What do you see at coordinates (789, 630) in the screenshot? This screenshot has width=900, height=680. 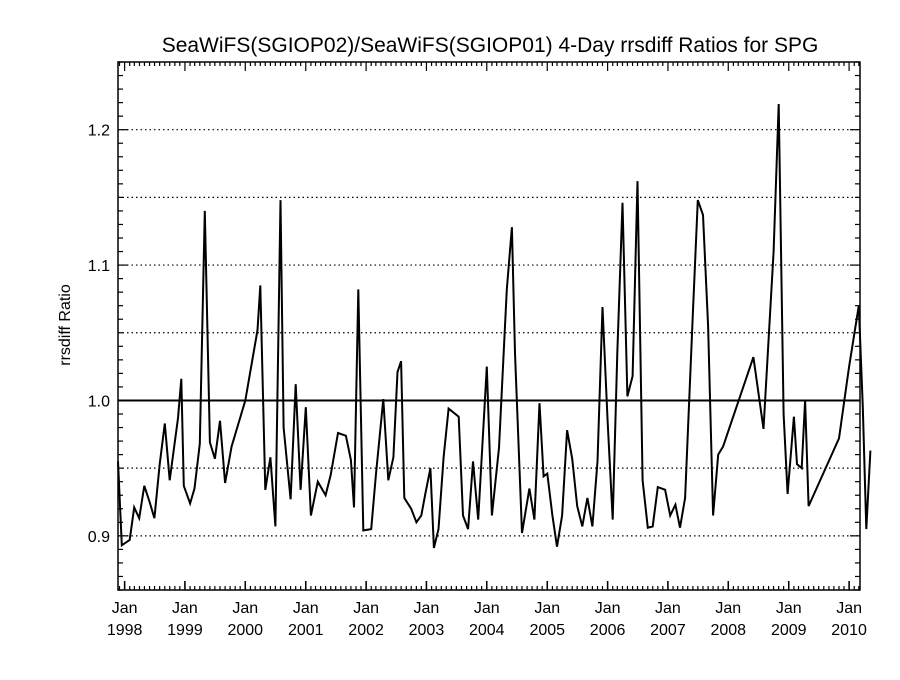 I see `x-tick-label-year: 2009` at bounding box center [789, 630].